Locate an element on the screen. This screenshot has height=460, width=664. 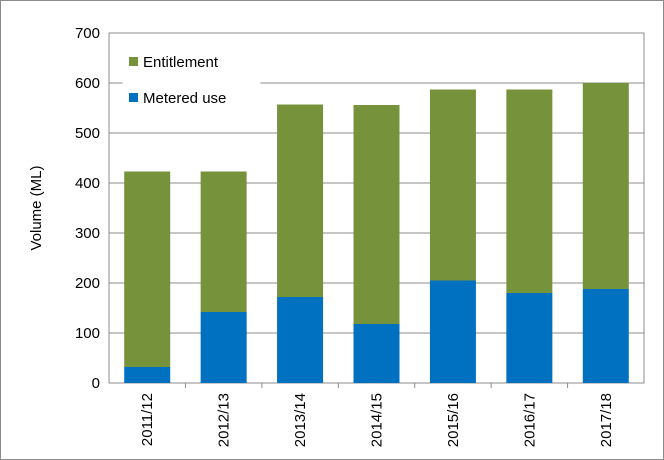
legend-box is located at coordinates (191, 81).